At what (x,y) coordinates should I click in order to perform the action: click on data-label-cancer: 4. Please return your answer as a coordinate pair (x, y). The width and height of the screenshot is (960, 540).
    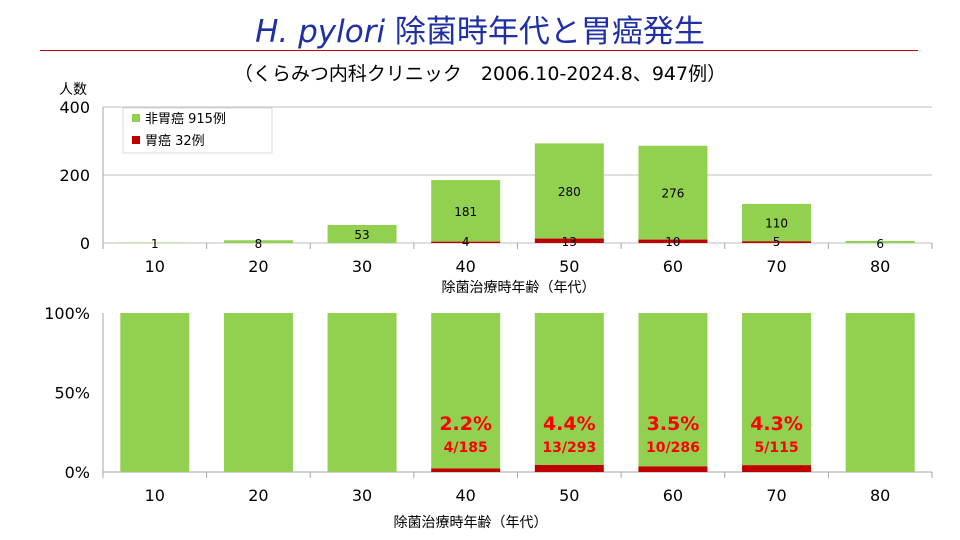
    Looking at the image, I should click on (466, 242).